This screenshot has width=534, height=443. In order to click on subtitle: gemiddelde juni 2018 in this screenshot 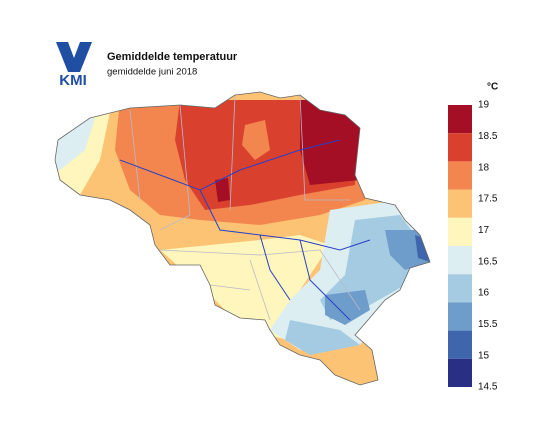, I will do `click(152, 72)`.